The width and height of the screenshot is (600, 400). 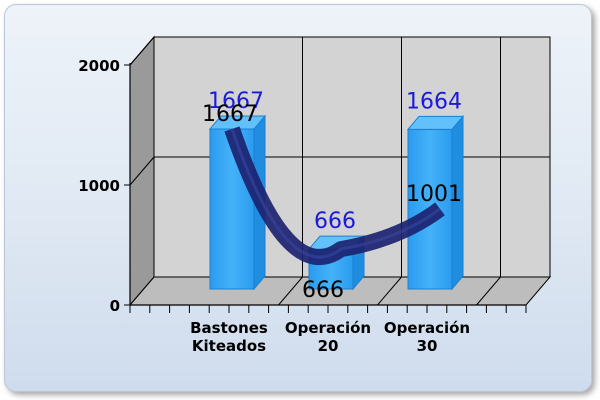 What do you see at coordinates (427, 346) in the screenshot?
I see `category-label-line: 30` at bounding box center [427, 346].